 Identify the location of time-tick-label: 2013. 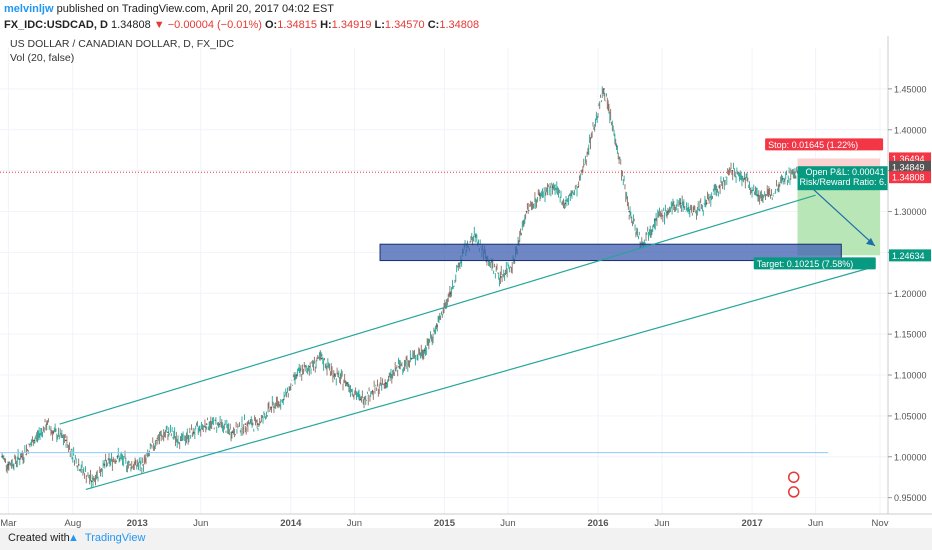
(137, 523).